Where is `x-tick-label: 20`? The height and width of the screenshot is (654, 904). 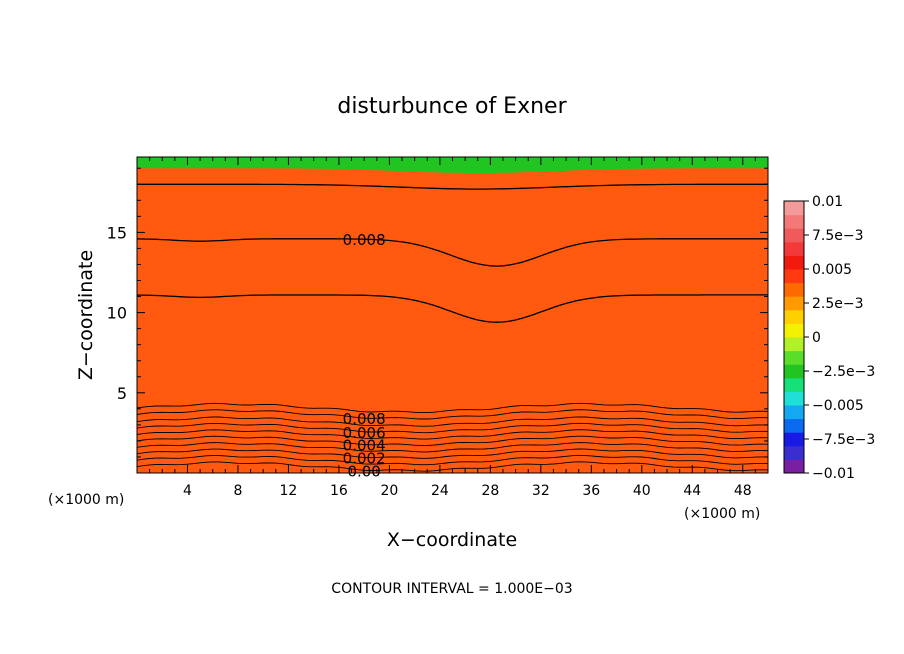
x-tick-label: 20 is located at coordinates (389, 491).